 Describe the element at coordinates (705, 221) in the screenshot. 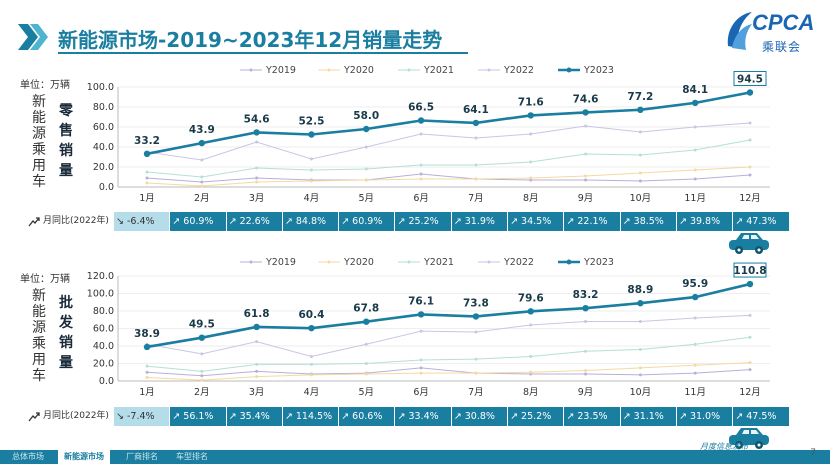

I see `yoy-cell: ↗ 39.8%` at that location.